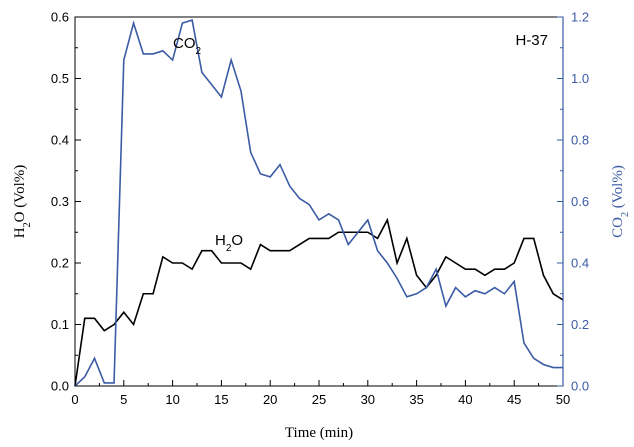  I want to click on y-left-tick-label: 0.4, so click(60, 140).